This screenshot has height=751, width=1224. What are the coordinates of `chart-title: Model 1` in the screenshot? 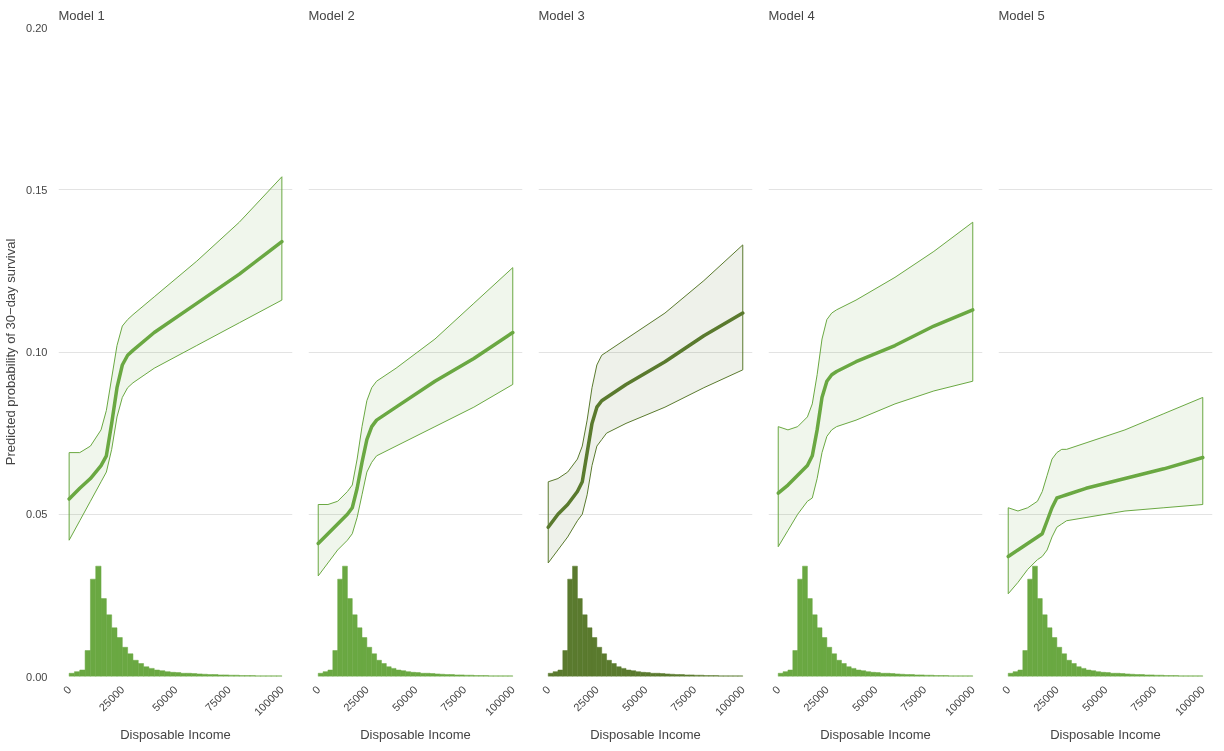 It's located at (81, 15).